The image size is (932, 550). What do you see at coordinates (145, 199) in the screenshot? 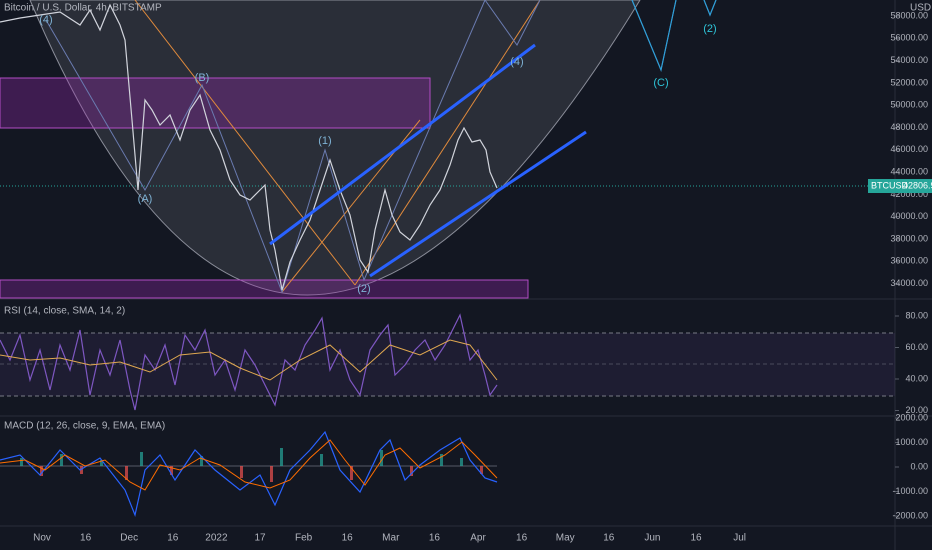
I see `wave-label: (A)` at bounding box center [145, 199].